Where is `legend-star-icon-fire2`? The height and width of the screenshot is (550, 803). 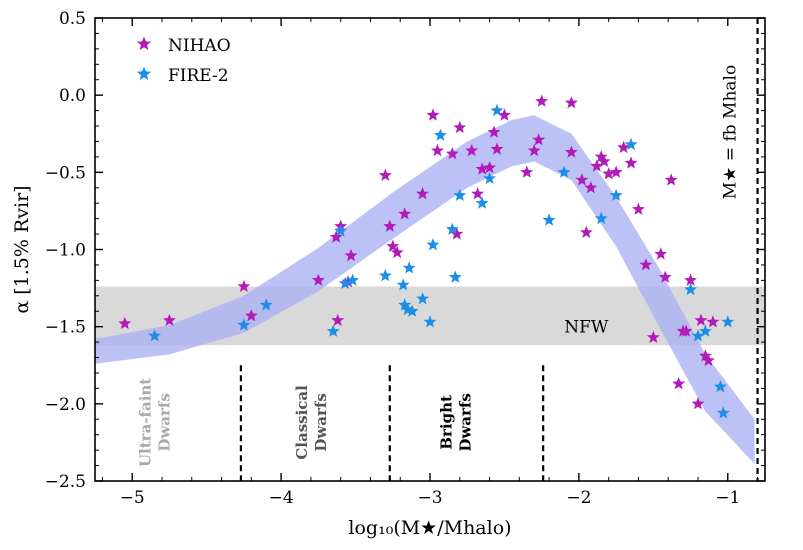 legend-star-icon-fire2 is located at coordinates (144, 73).